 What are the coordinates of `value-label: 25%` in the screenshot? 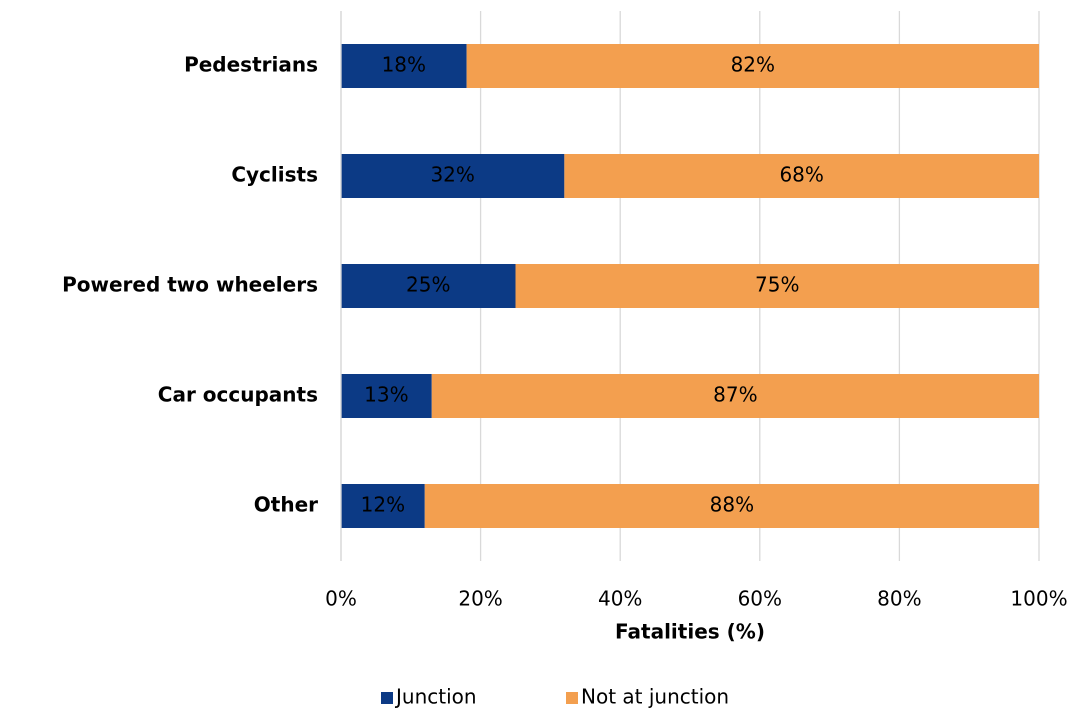 It's located at (428, 285).